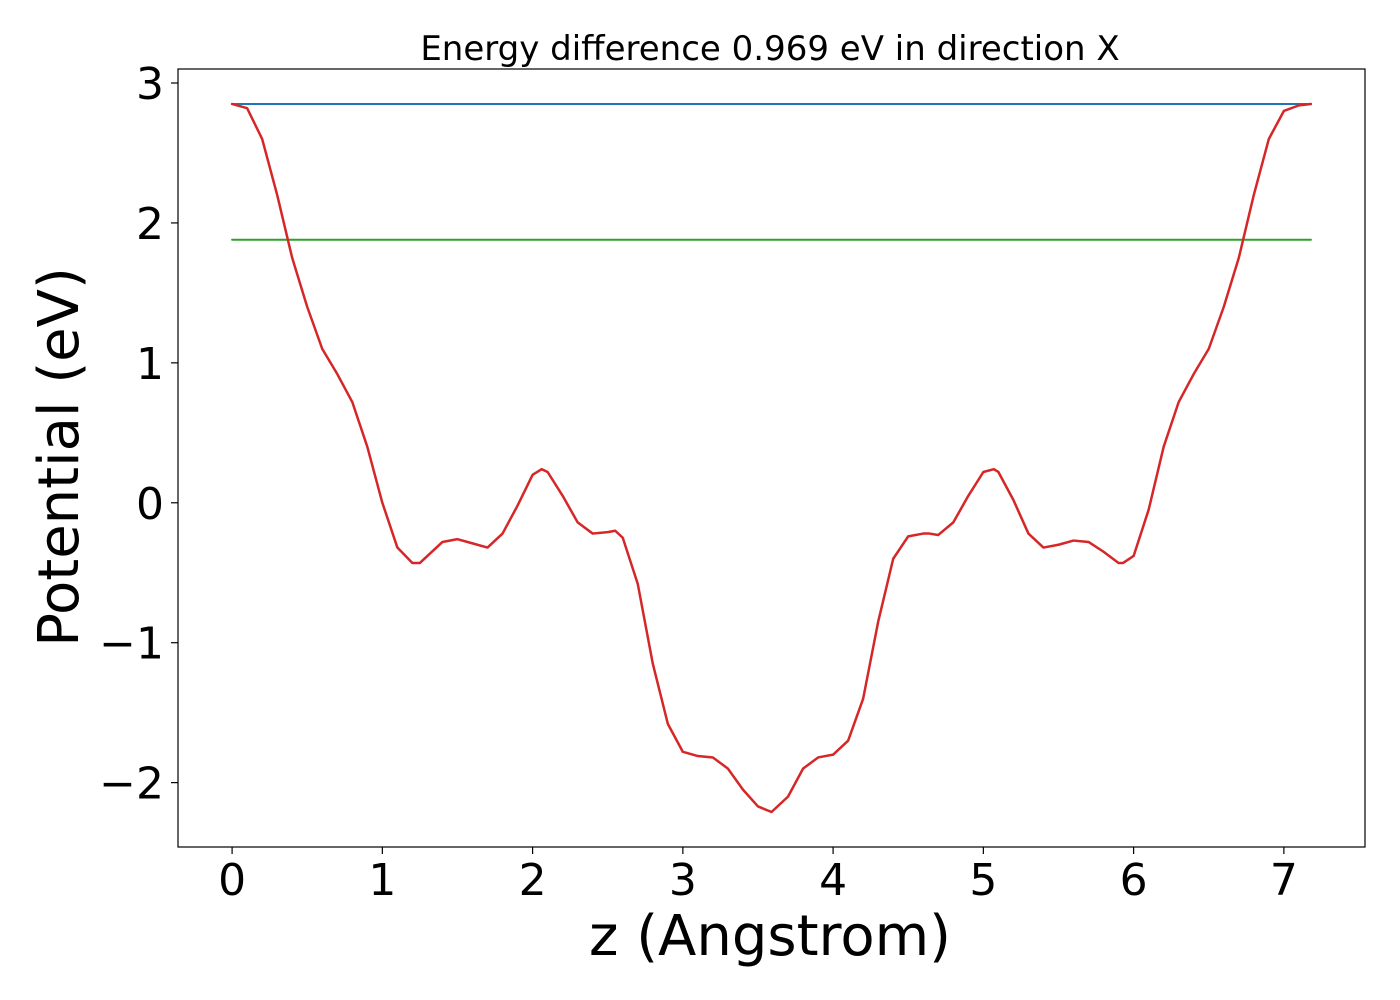 The width and height of the screenshot is (1400, 1000). I want to click on x-axis-ticks: 0 1 2 3 4 5 6 7, so click(758, 876).